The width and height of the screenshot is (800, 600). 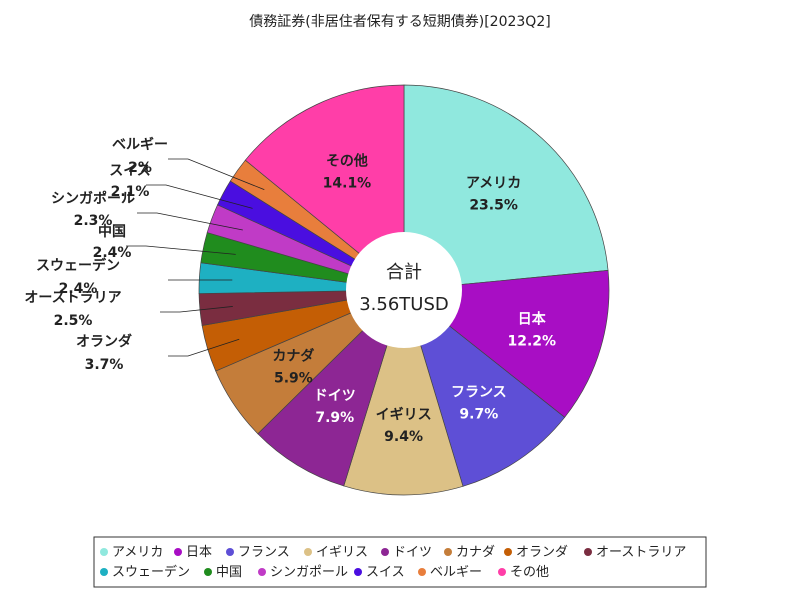 I want to click on legend-marker-その他, so click(x=502, y=572).